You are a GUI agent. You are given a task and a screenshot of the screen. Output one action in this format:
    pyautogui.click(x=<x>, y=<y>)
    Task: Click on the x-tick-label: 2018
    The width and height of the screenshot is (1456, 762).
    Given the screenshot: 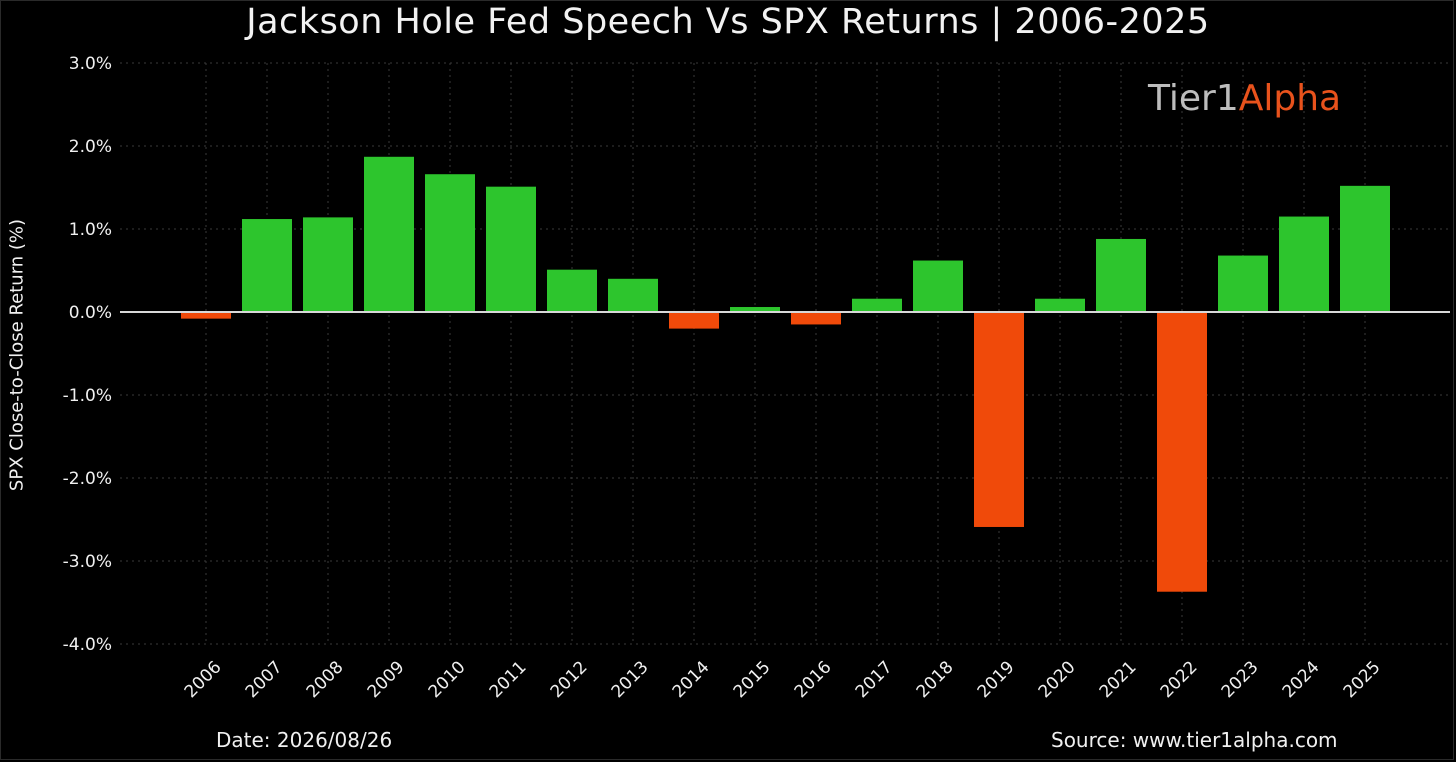 What is the action you would take?
    pyautogui.click(x=935, y=679)
    